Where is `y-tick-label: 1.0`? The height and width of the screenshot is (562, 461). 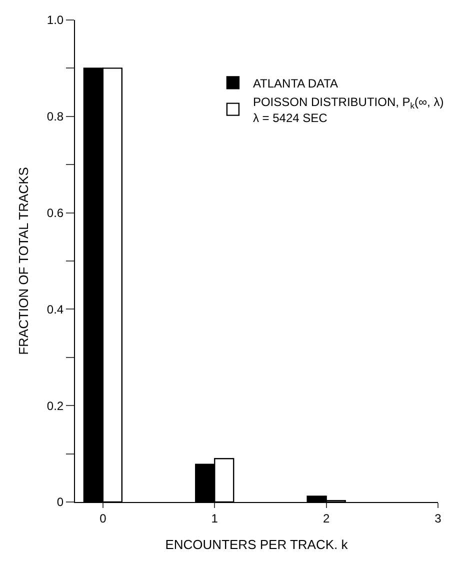
y-tick-label: 1.0 is located at coordinates (55, 20).